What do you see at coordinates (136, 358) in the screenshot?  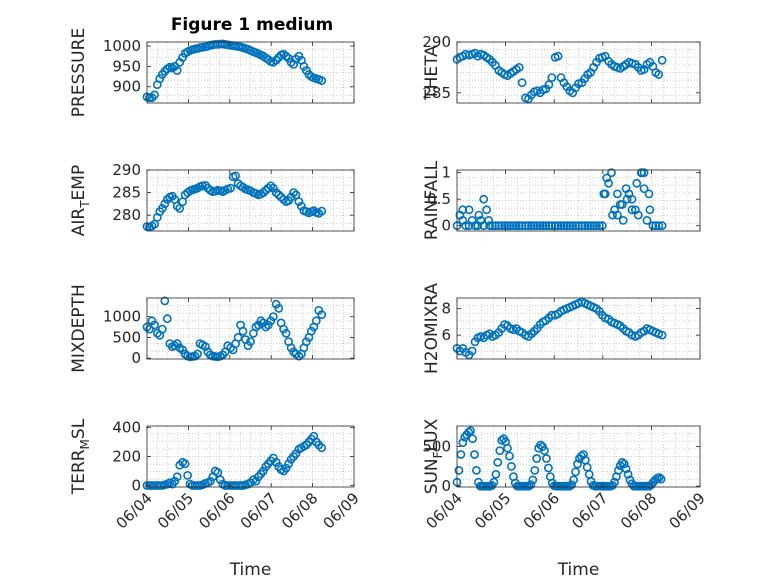 I see `y-tick-label: 0` at bounding box center [136, 358].